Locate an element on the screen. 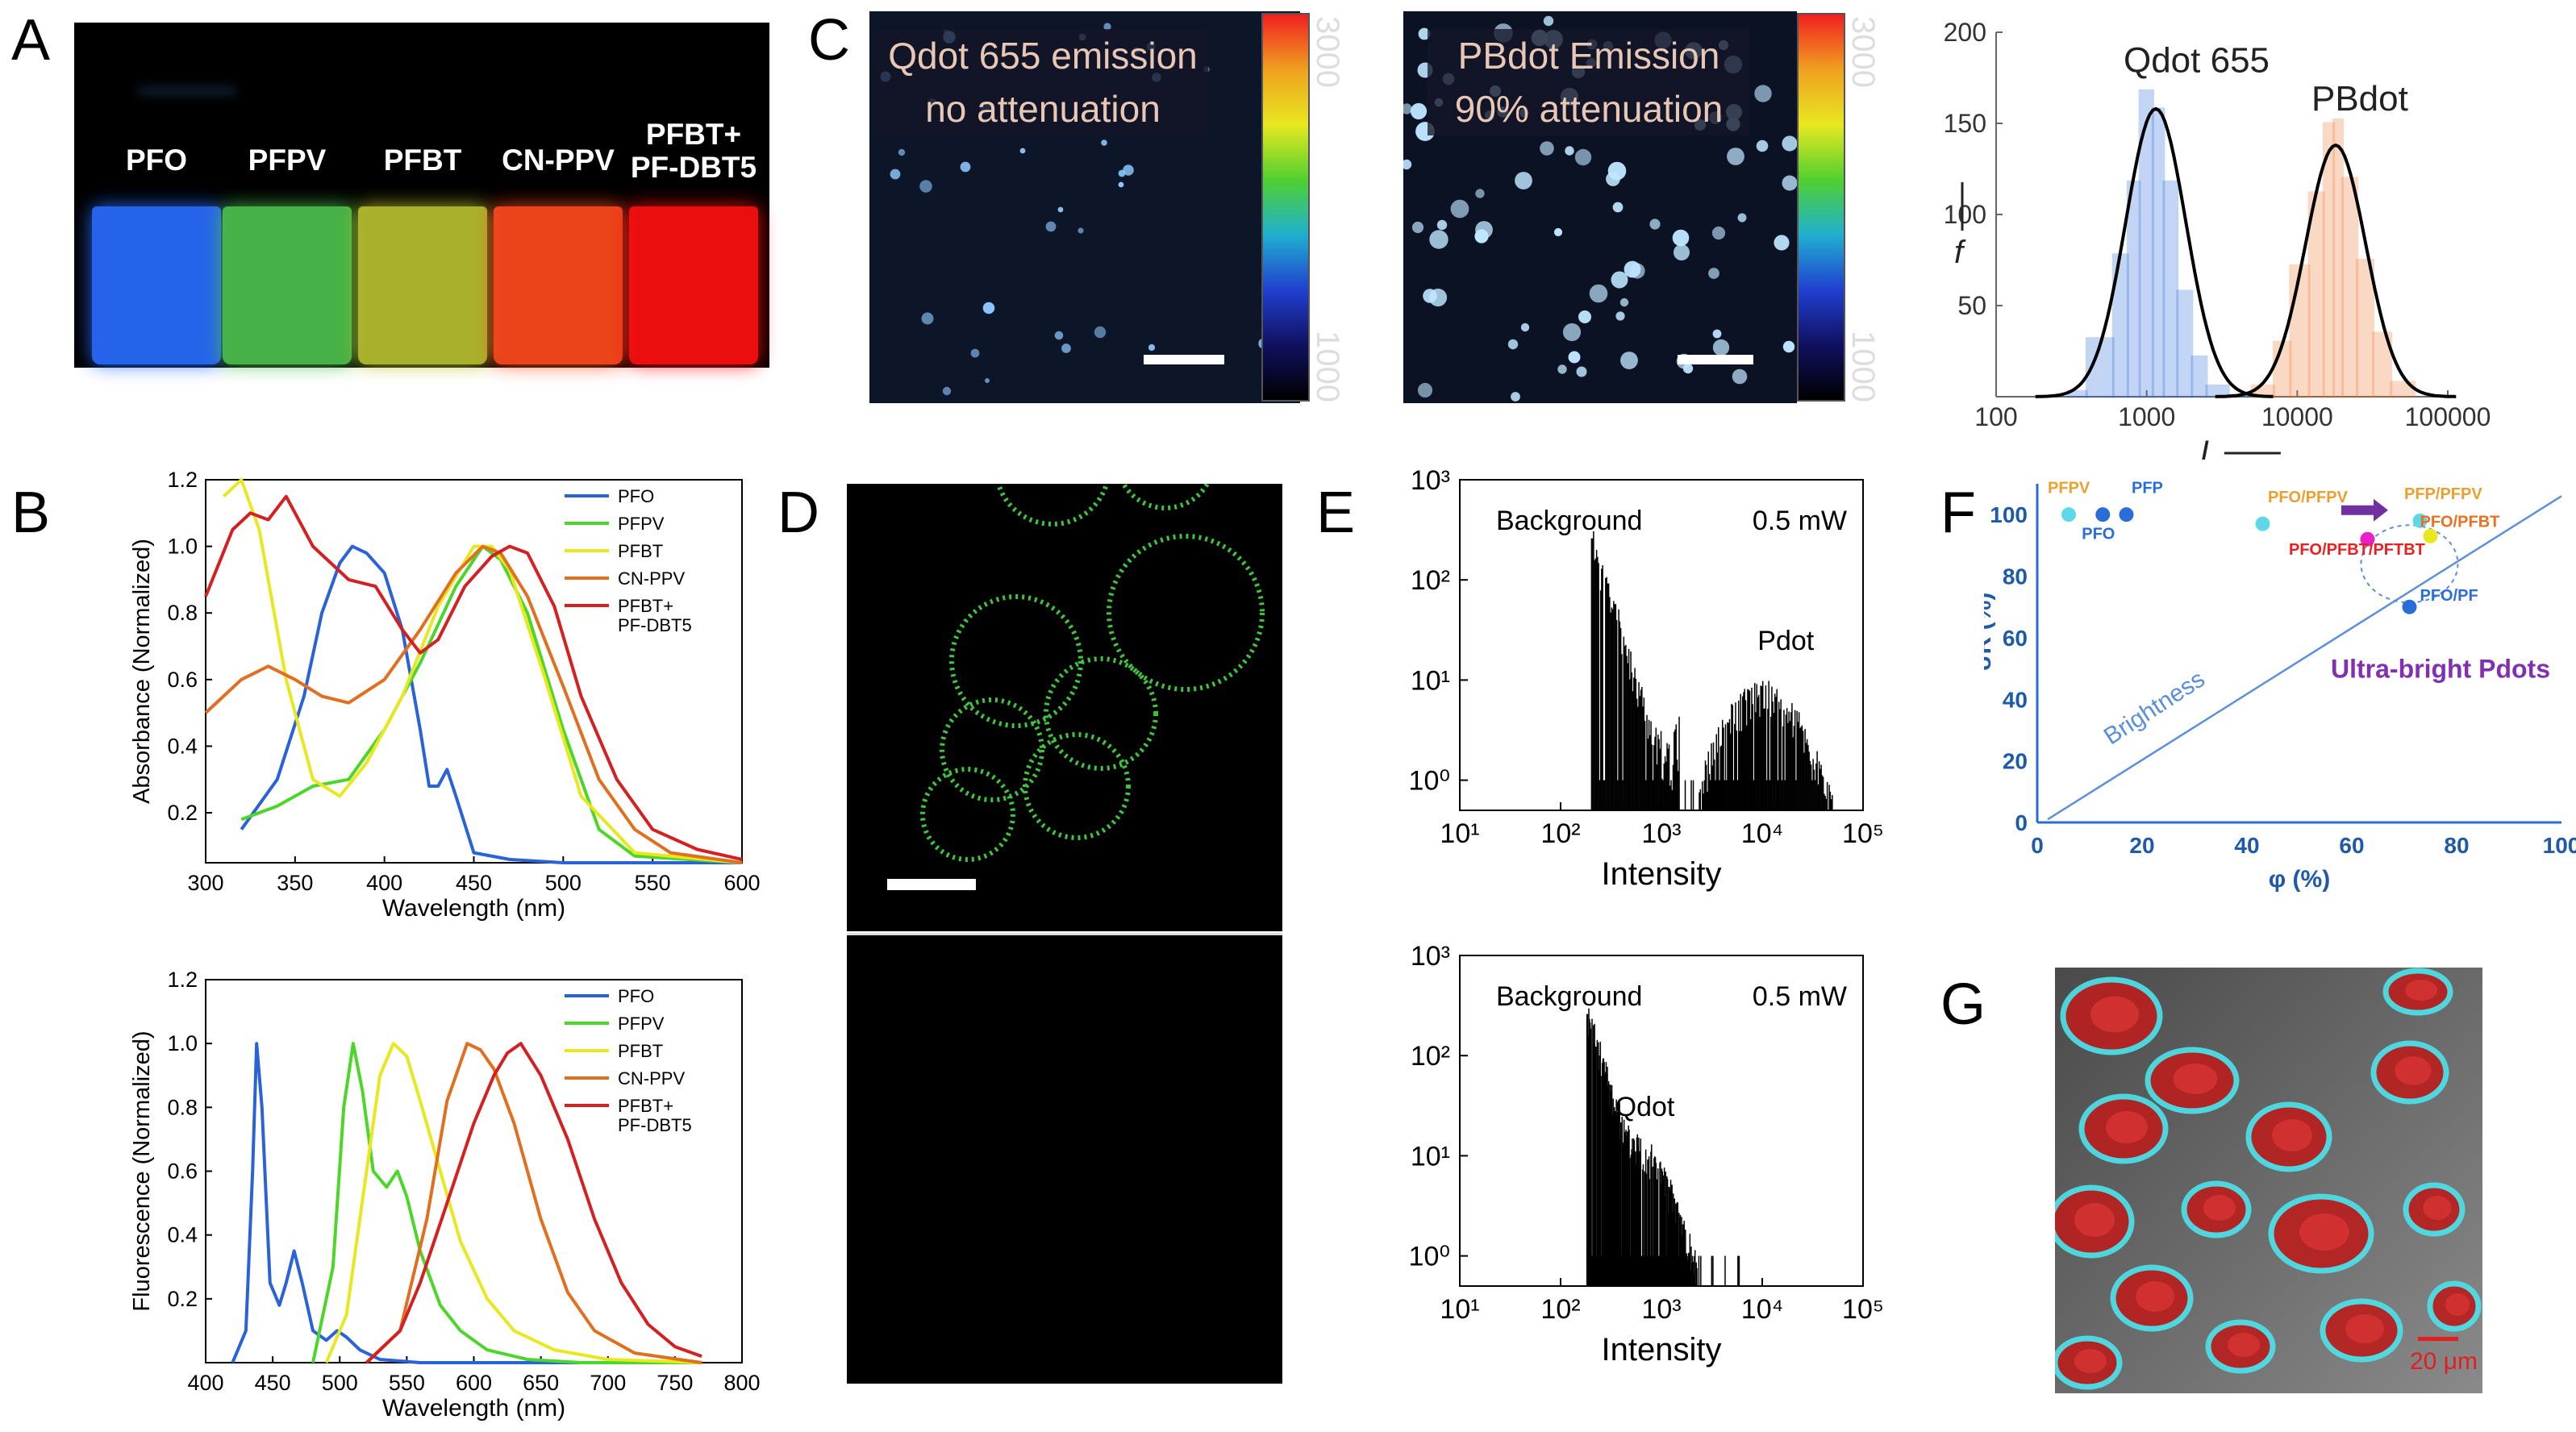  annotation-pbdot: PBdot is located at coordinates (2359, 99).